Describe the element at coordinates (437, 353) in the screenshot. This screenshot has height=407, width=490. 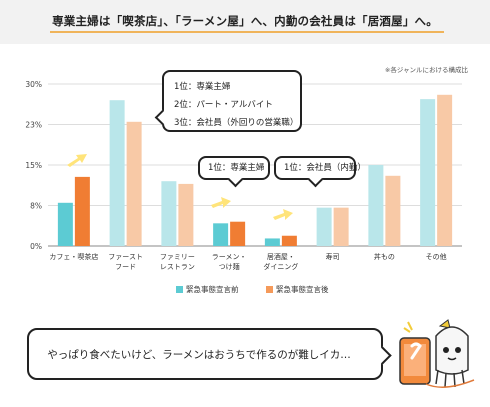
I see `squid-mascot-icon` at that location.